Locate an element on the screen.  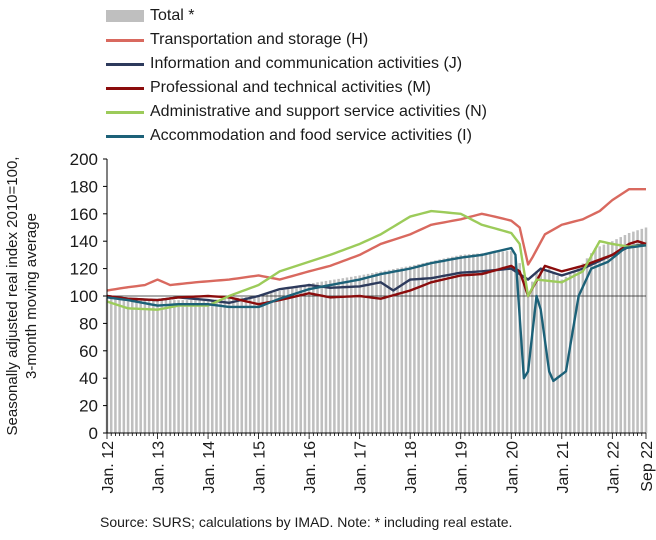
x-tick-label: Jan. 17 is located at coordinates (361, 467).